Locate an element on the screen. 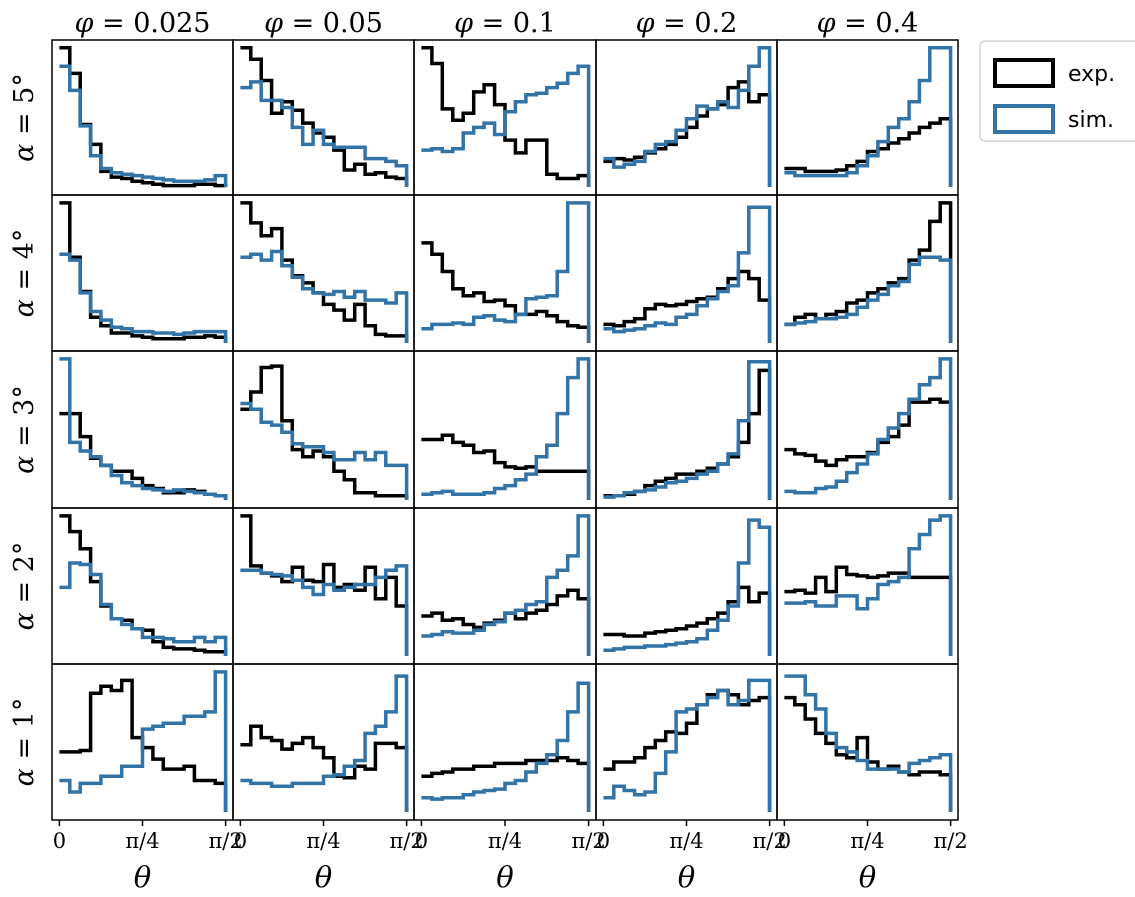  panel-r1-c0 is located at coordinates (142, 273).